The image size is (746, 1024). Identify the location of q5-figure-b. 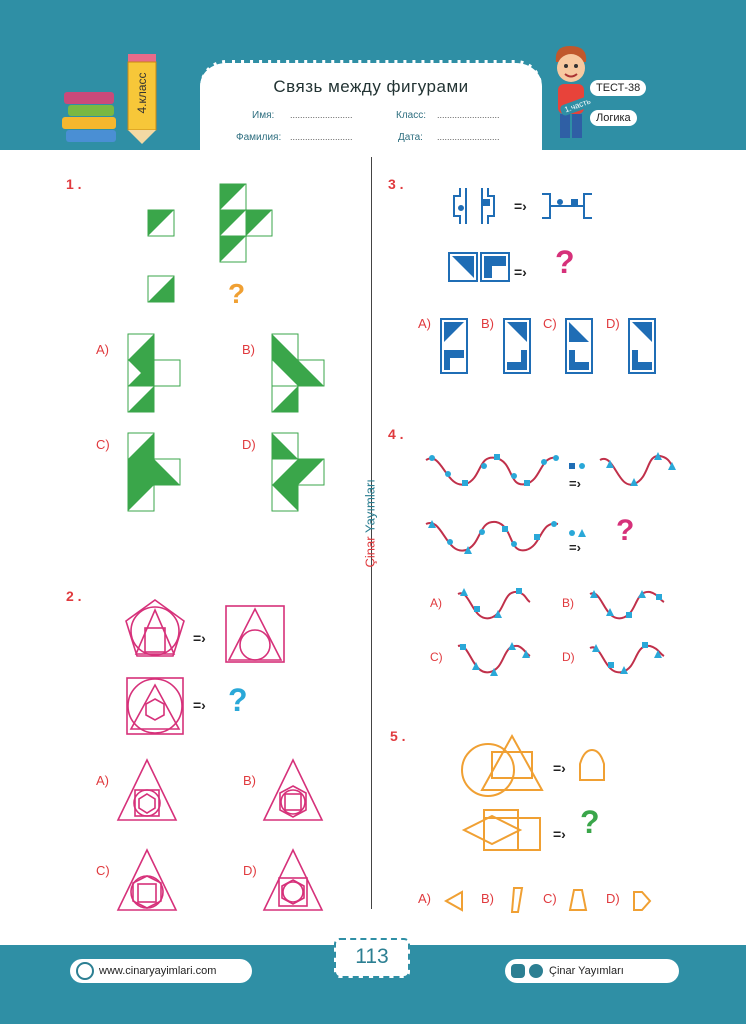
(517, 900).